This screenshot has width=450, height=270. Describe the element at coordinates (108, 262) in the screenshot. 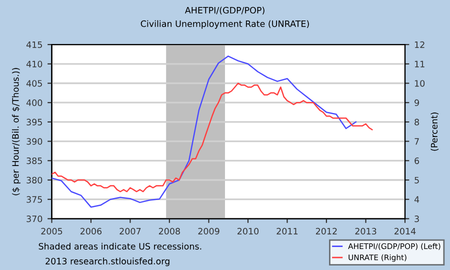

I see `text: 2013 research.stlouisfed.org` at that location.